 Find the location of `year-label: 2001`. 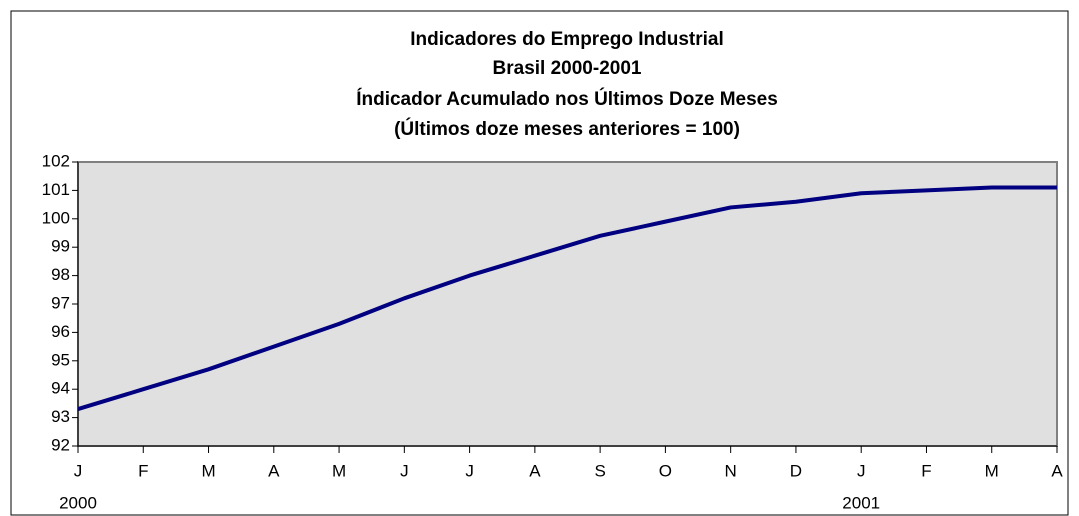

year-label: 2001 is located at coordinates (861, 502).